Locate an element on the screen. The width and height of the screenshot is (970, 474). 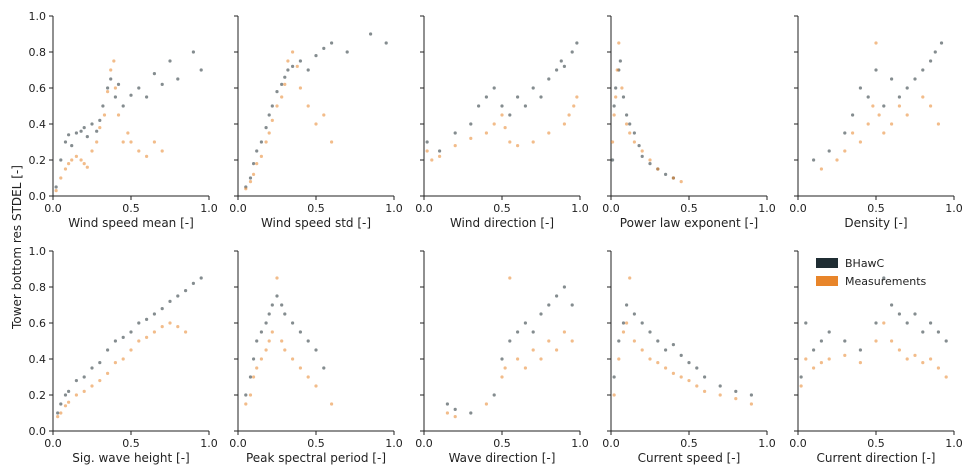
x-axis-label: Wind speed std [-] is located at coordinates (316, 223).